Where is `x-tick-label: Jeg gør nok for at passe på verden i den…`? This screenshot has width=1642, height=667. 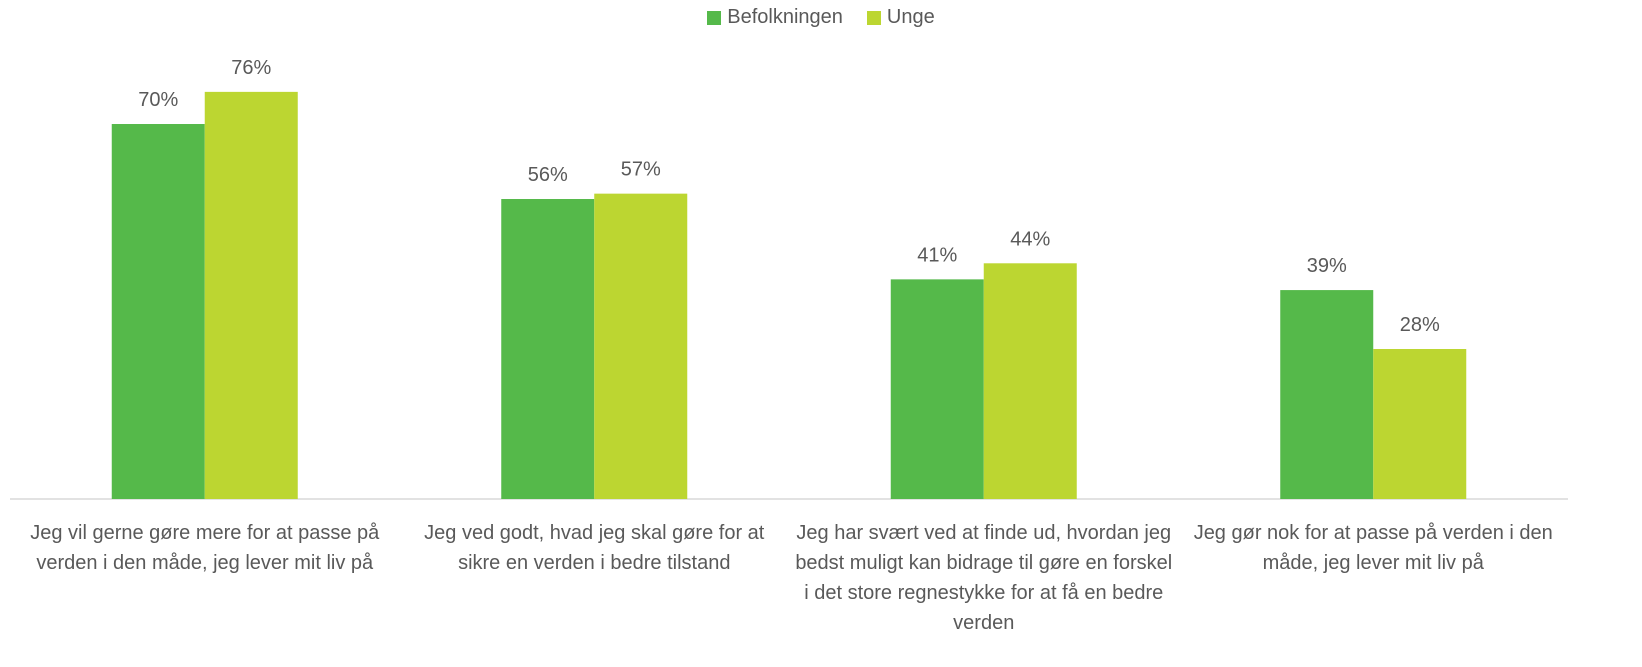 x-tick-label: Jeg gør nok for at passe på verden i den… is located at coordinates (1373, 548).